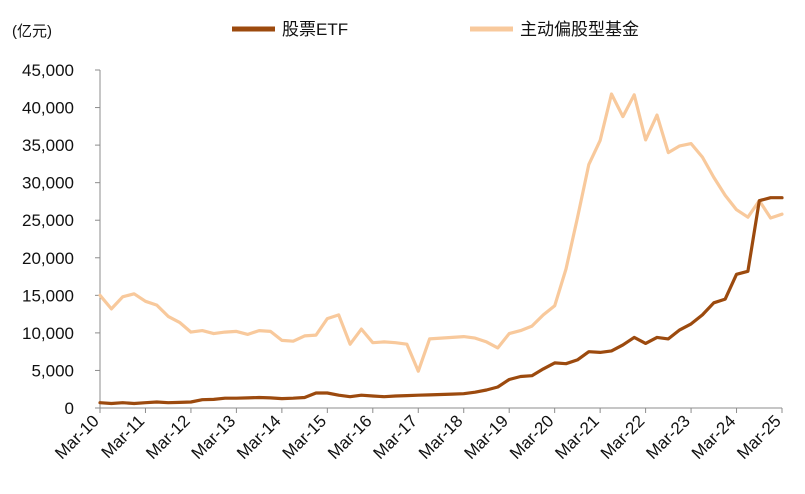  I want to click on y-unit-label: (亿元), so click(32, 31).